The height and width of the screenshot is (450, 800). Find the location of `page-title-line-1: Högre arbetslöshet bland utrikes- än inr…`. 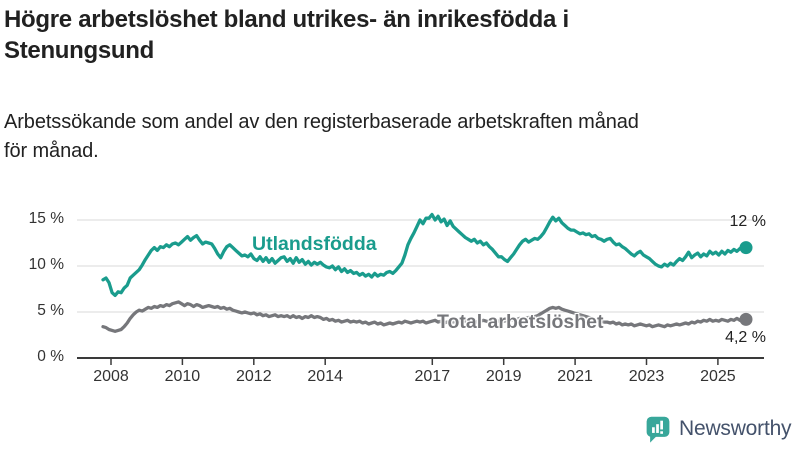

page-title-line-1: Högre arbetslöshet bland utrikes- än inr… is located at coordinates (286, 19).